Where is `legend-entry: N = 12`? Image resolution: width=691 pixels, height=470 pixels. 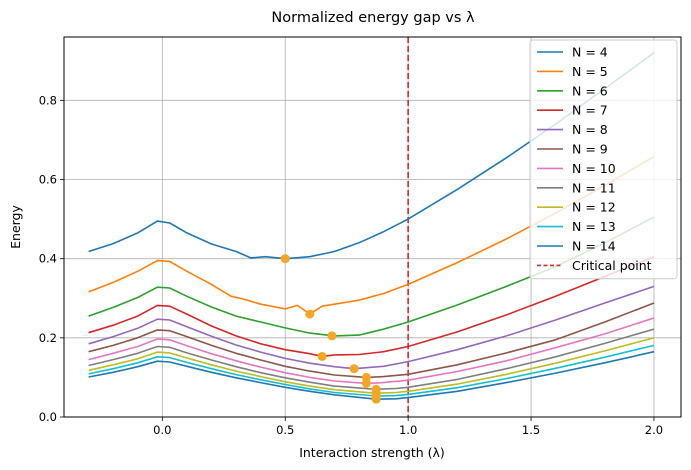
legend-entry: N = 12 is located at coordinates (594, 207).